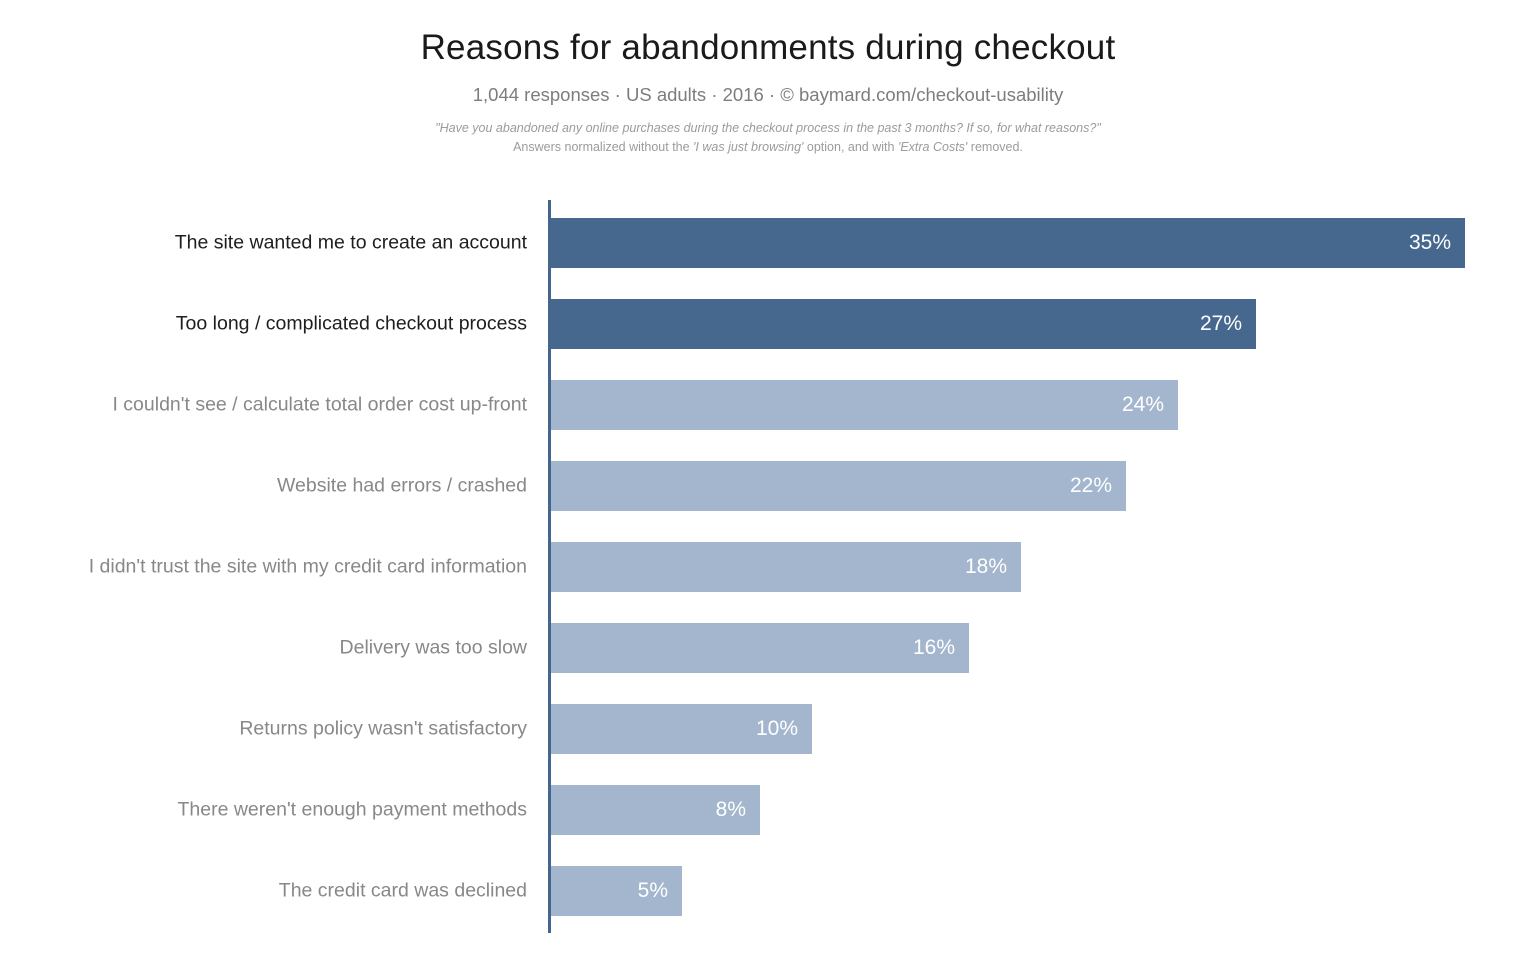 This screenshot has height=965, width=1536. What do you see at coordinates (433, 647) in the screenshot?
I see `category-label: Delivery was too slow` at bounding box center [433, 647].